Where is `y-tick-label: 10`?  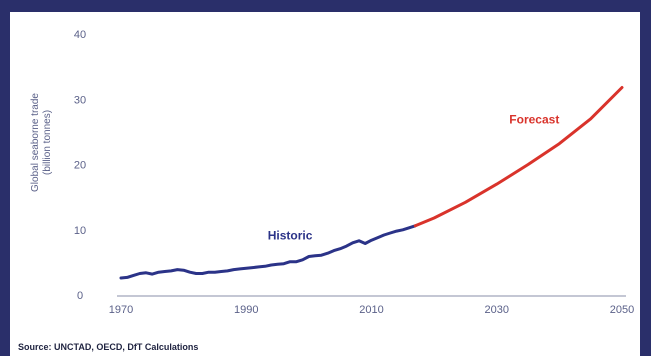
y-tick-label: 10 is located at coordinates (80, 231).